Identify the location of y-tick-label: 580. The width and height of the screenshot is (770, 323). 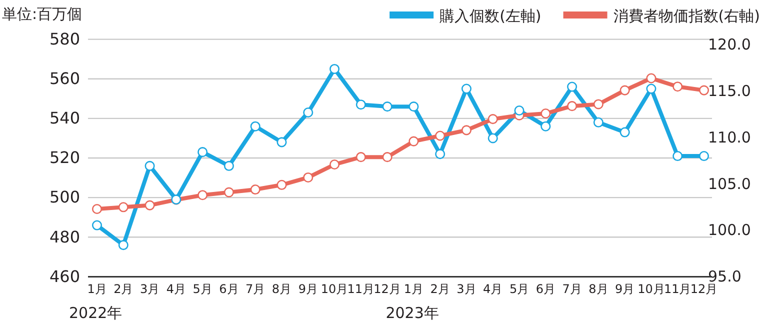
(64, 38).